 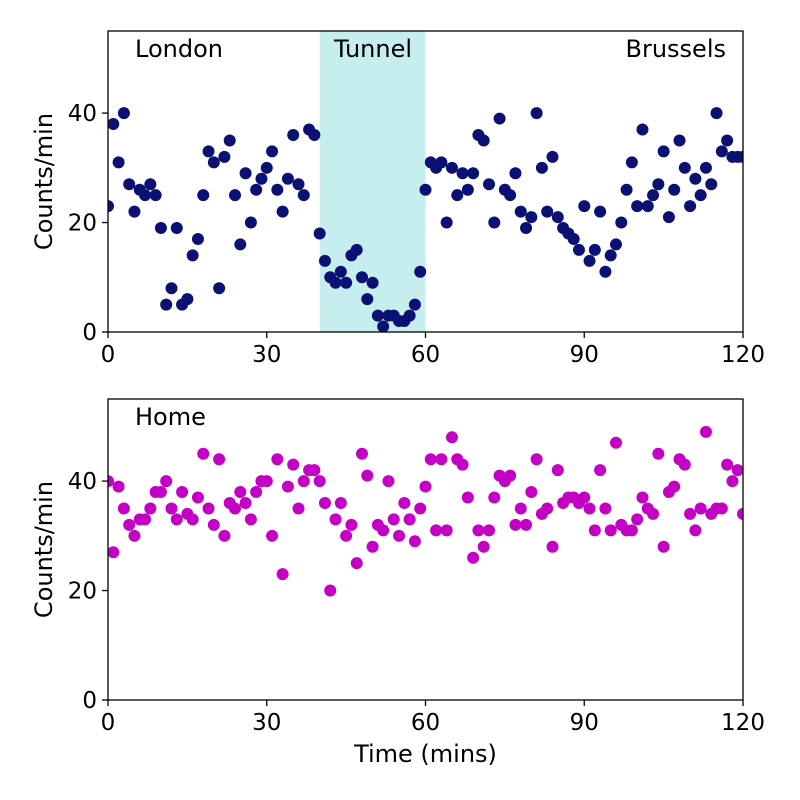 What do you see at coordinates (425, 723) in the screenshot?
I see `x-tick-label: 60` at bounding box center [425, 723].